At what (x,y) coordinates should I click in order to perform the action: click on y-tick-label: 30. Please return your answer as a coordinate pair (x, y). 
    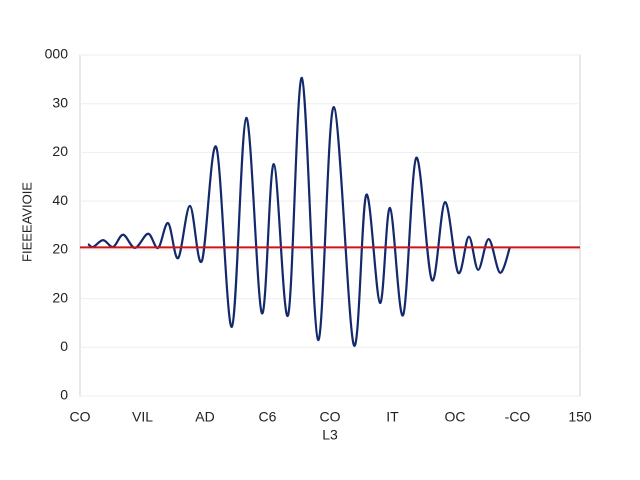
    Looking at the image, I should click on (60, 102).